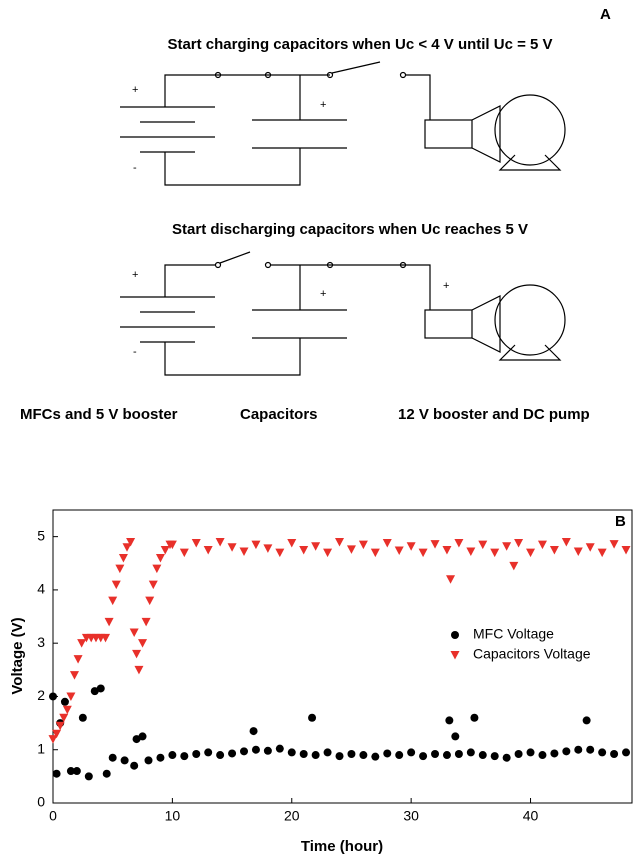 This screenshot has height=858, width=633. I want to click on pump-wheel, so click(530, 320).